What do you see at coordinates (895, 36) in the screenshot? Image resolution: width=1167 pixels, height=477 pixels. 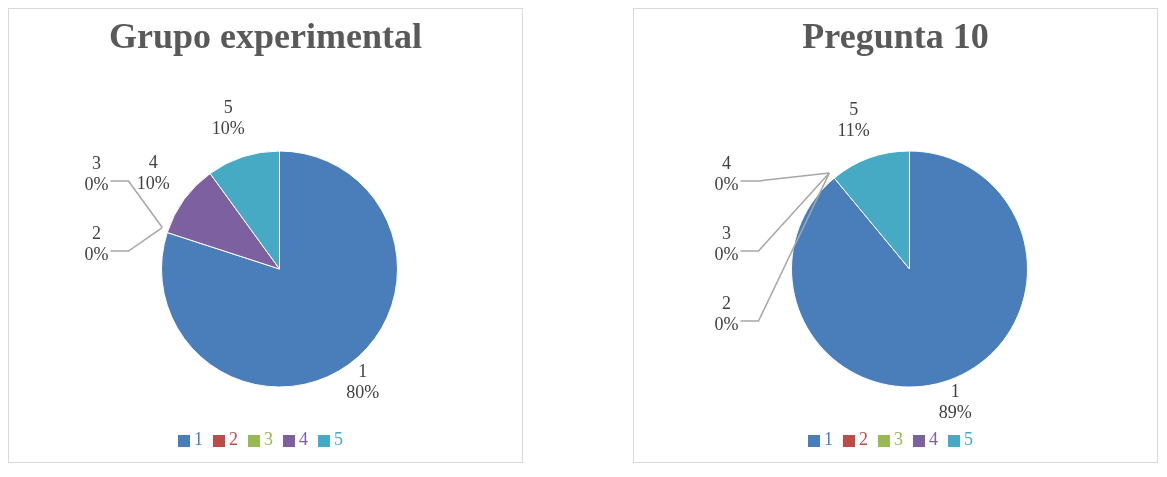 I see `chart-title: Pregunta 10` at bounding box center [895, 36].